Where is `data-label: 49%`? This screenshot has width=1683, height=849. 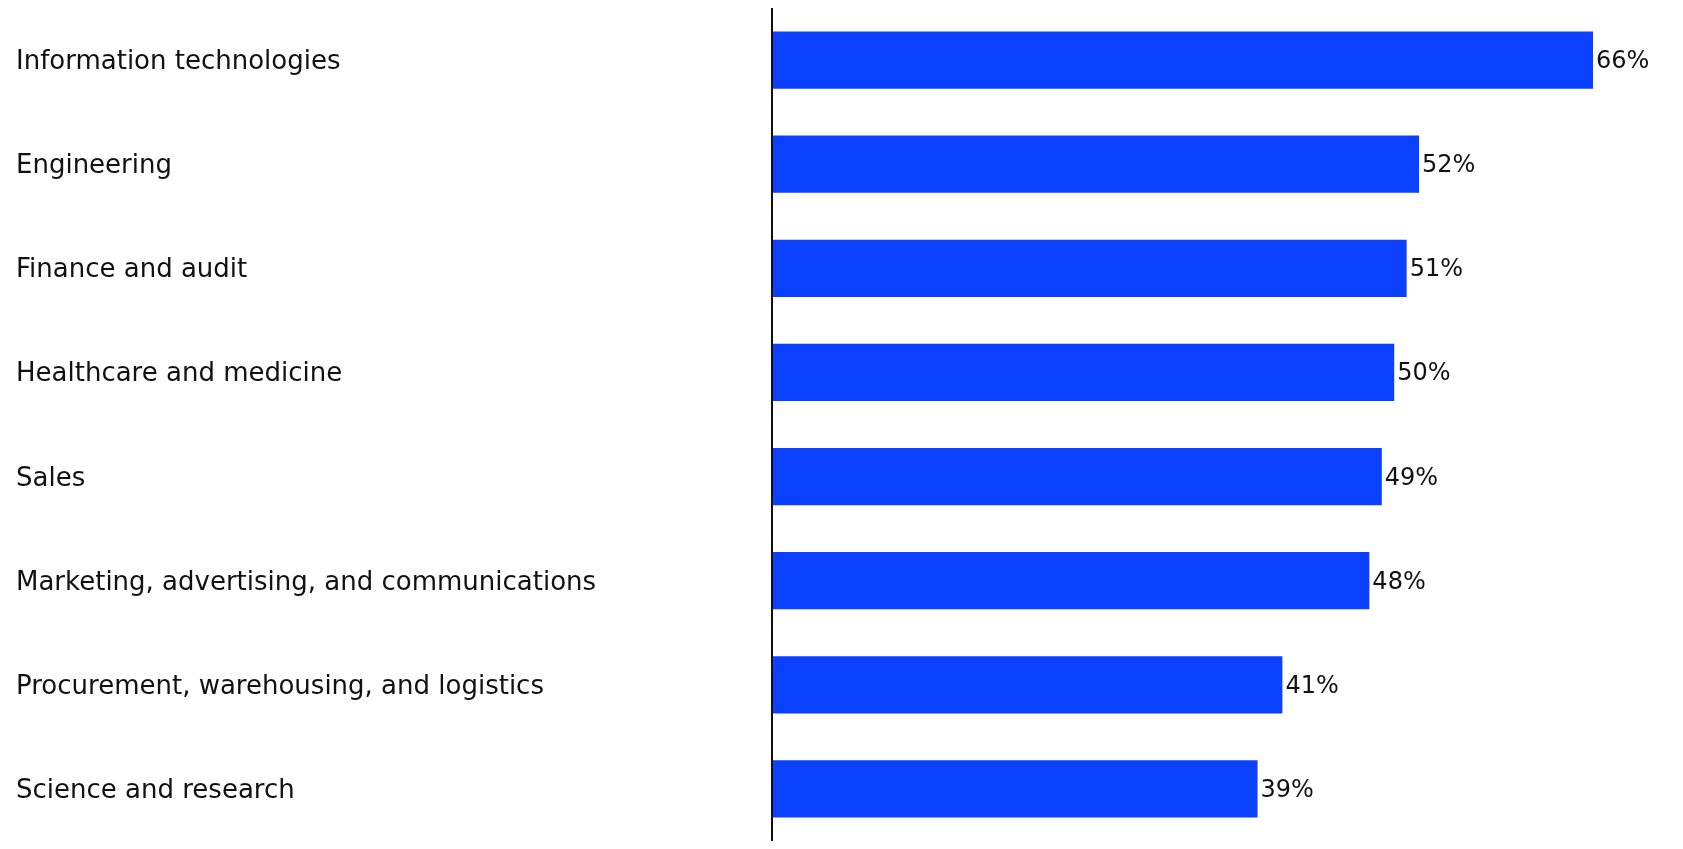 data-label: 49% is located at coordinates (1411, 476).